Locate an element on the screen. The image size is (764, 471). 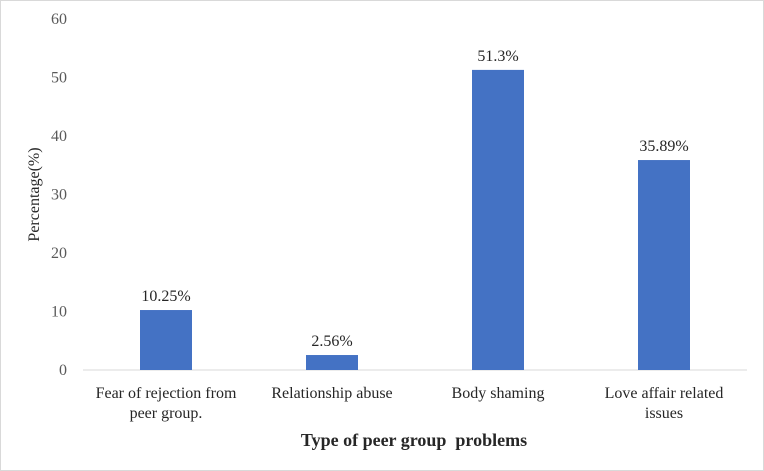
y-tick-label: 30 is located at coordinates (59, 195).